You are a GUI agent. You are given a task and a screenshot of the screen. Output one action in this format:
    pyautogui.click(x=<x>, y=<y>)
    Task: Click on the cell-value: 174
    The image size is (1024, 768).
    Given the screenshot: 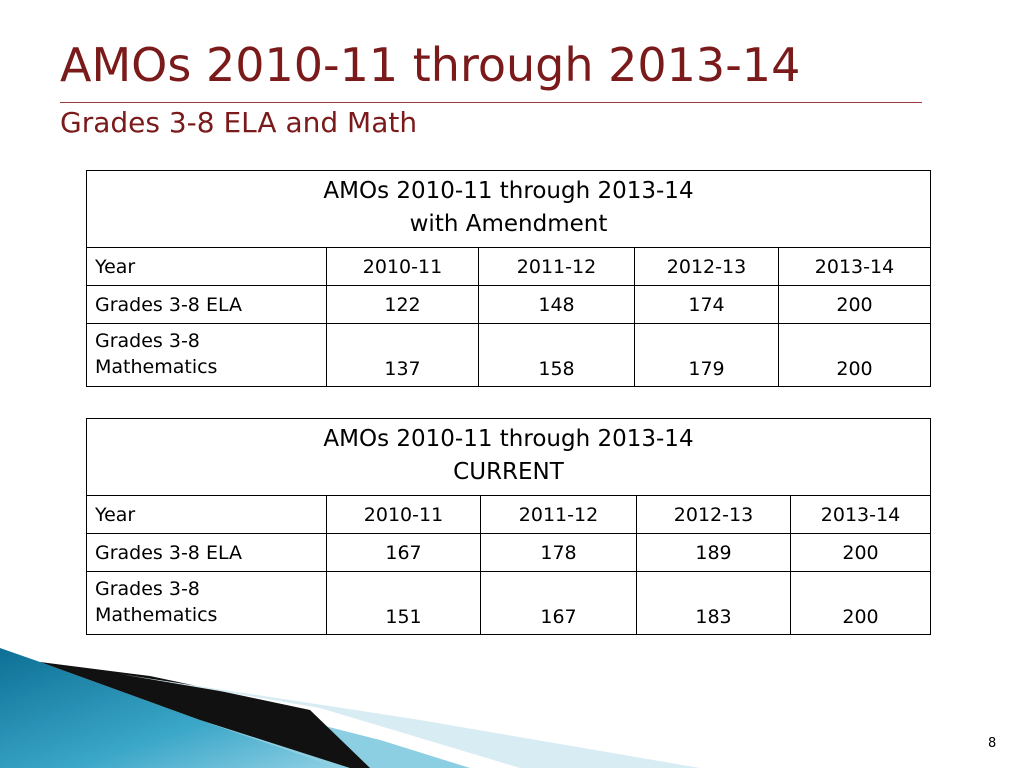 What is the action you would take?
    pyautogui.click(x=706, y=304)
    